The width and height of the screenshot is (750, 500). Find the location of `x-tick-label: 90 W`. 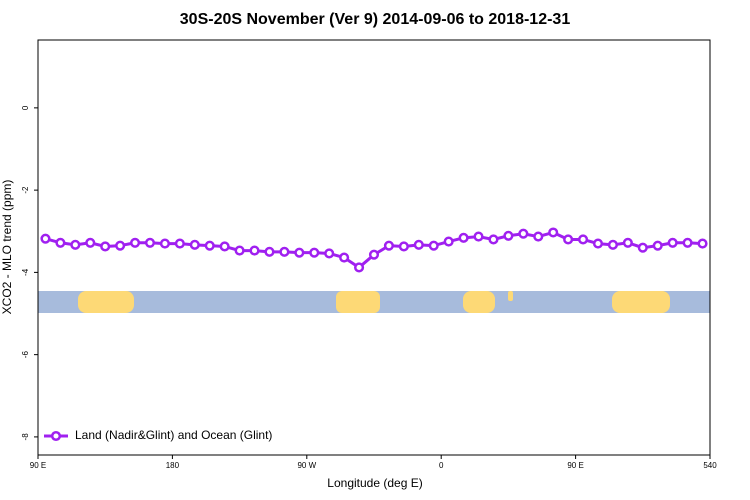

x-tick-label: 90 W is located at coordinates (306, 465).